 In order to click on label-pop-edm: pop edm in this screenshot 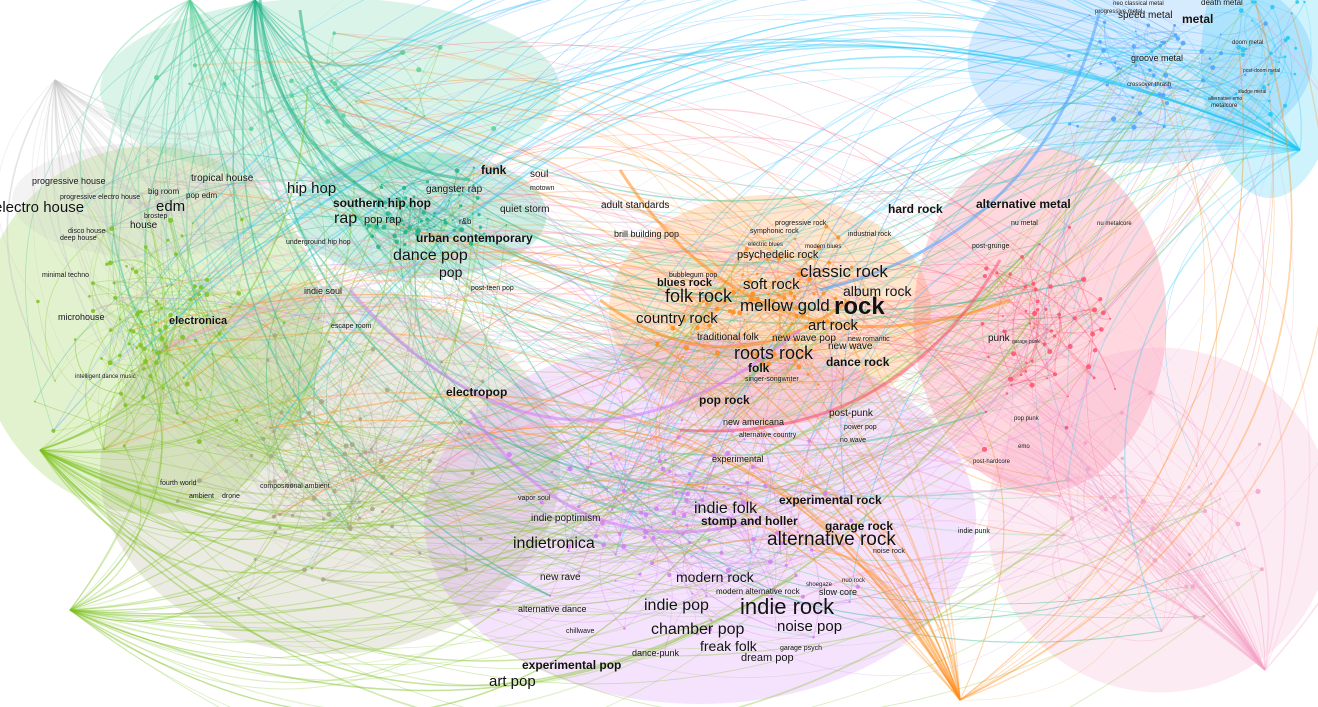, I will do `click(201, 195)`.